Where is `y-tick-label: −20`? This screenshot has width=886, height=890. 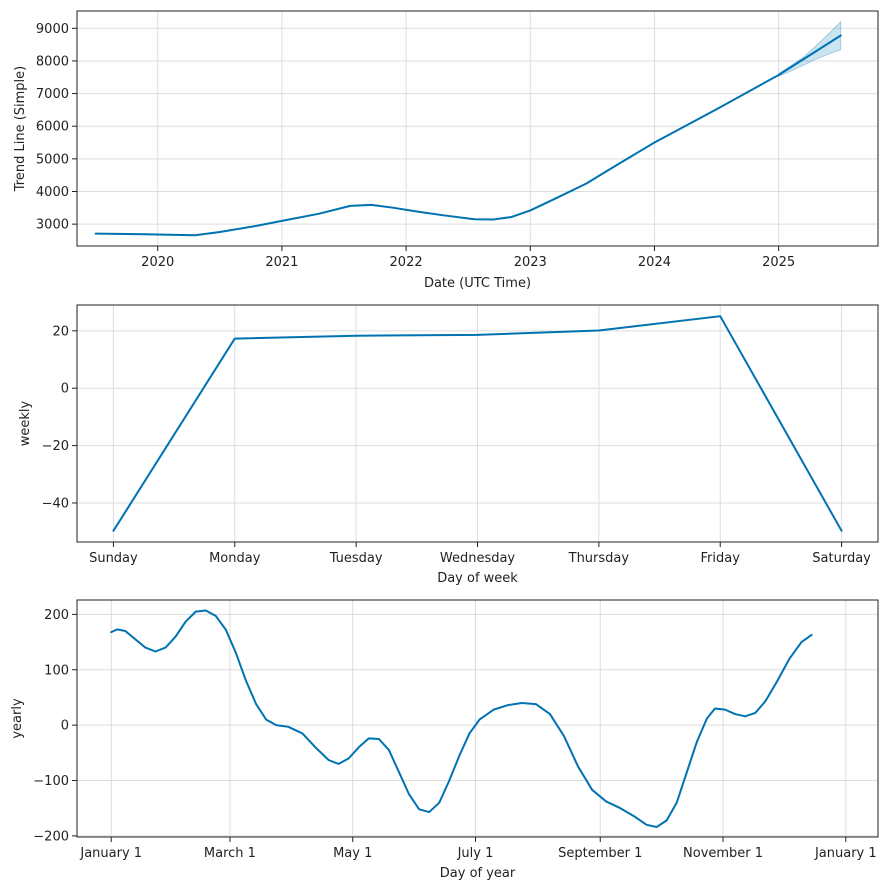 y-tick-label: −20 is located at coordinates (55, 446).